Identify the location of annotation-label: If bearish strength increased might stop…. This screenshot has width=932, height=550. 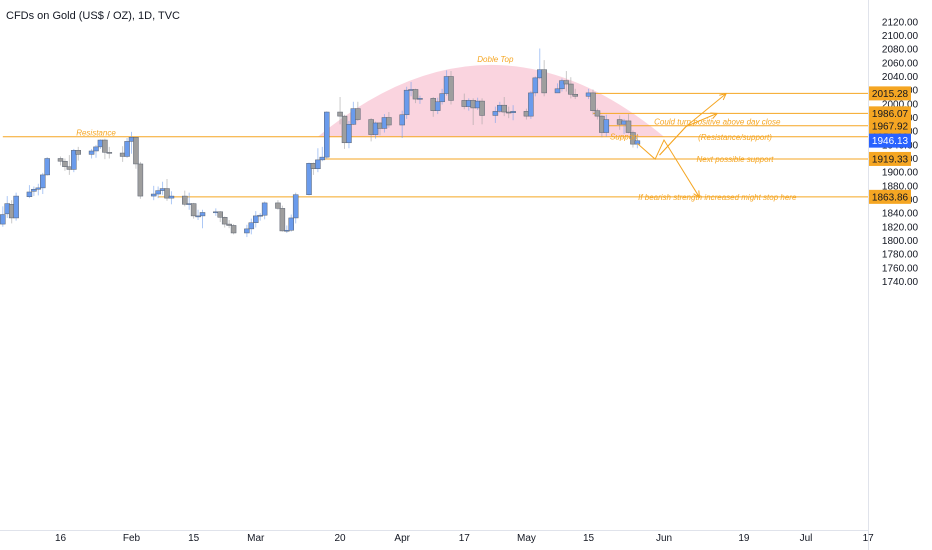
(717, 197).